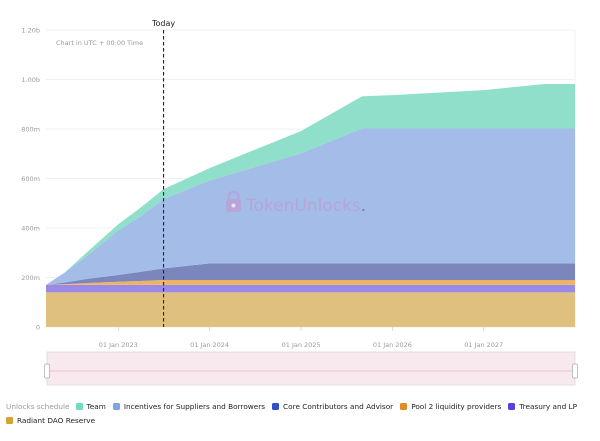  What do you see at coordinates (30, 130) in the screenshot?
I see `y-tick-label: 800m` at bounding box center [30, 130].